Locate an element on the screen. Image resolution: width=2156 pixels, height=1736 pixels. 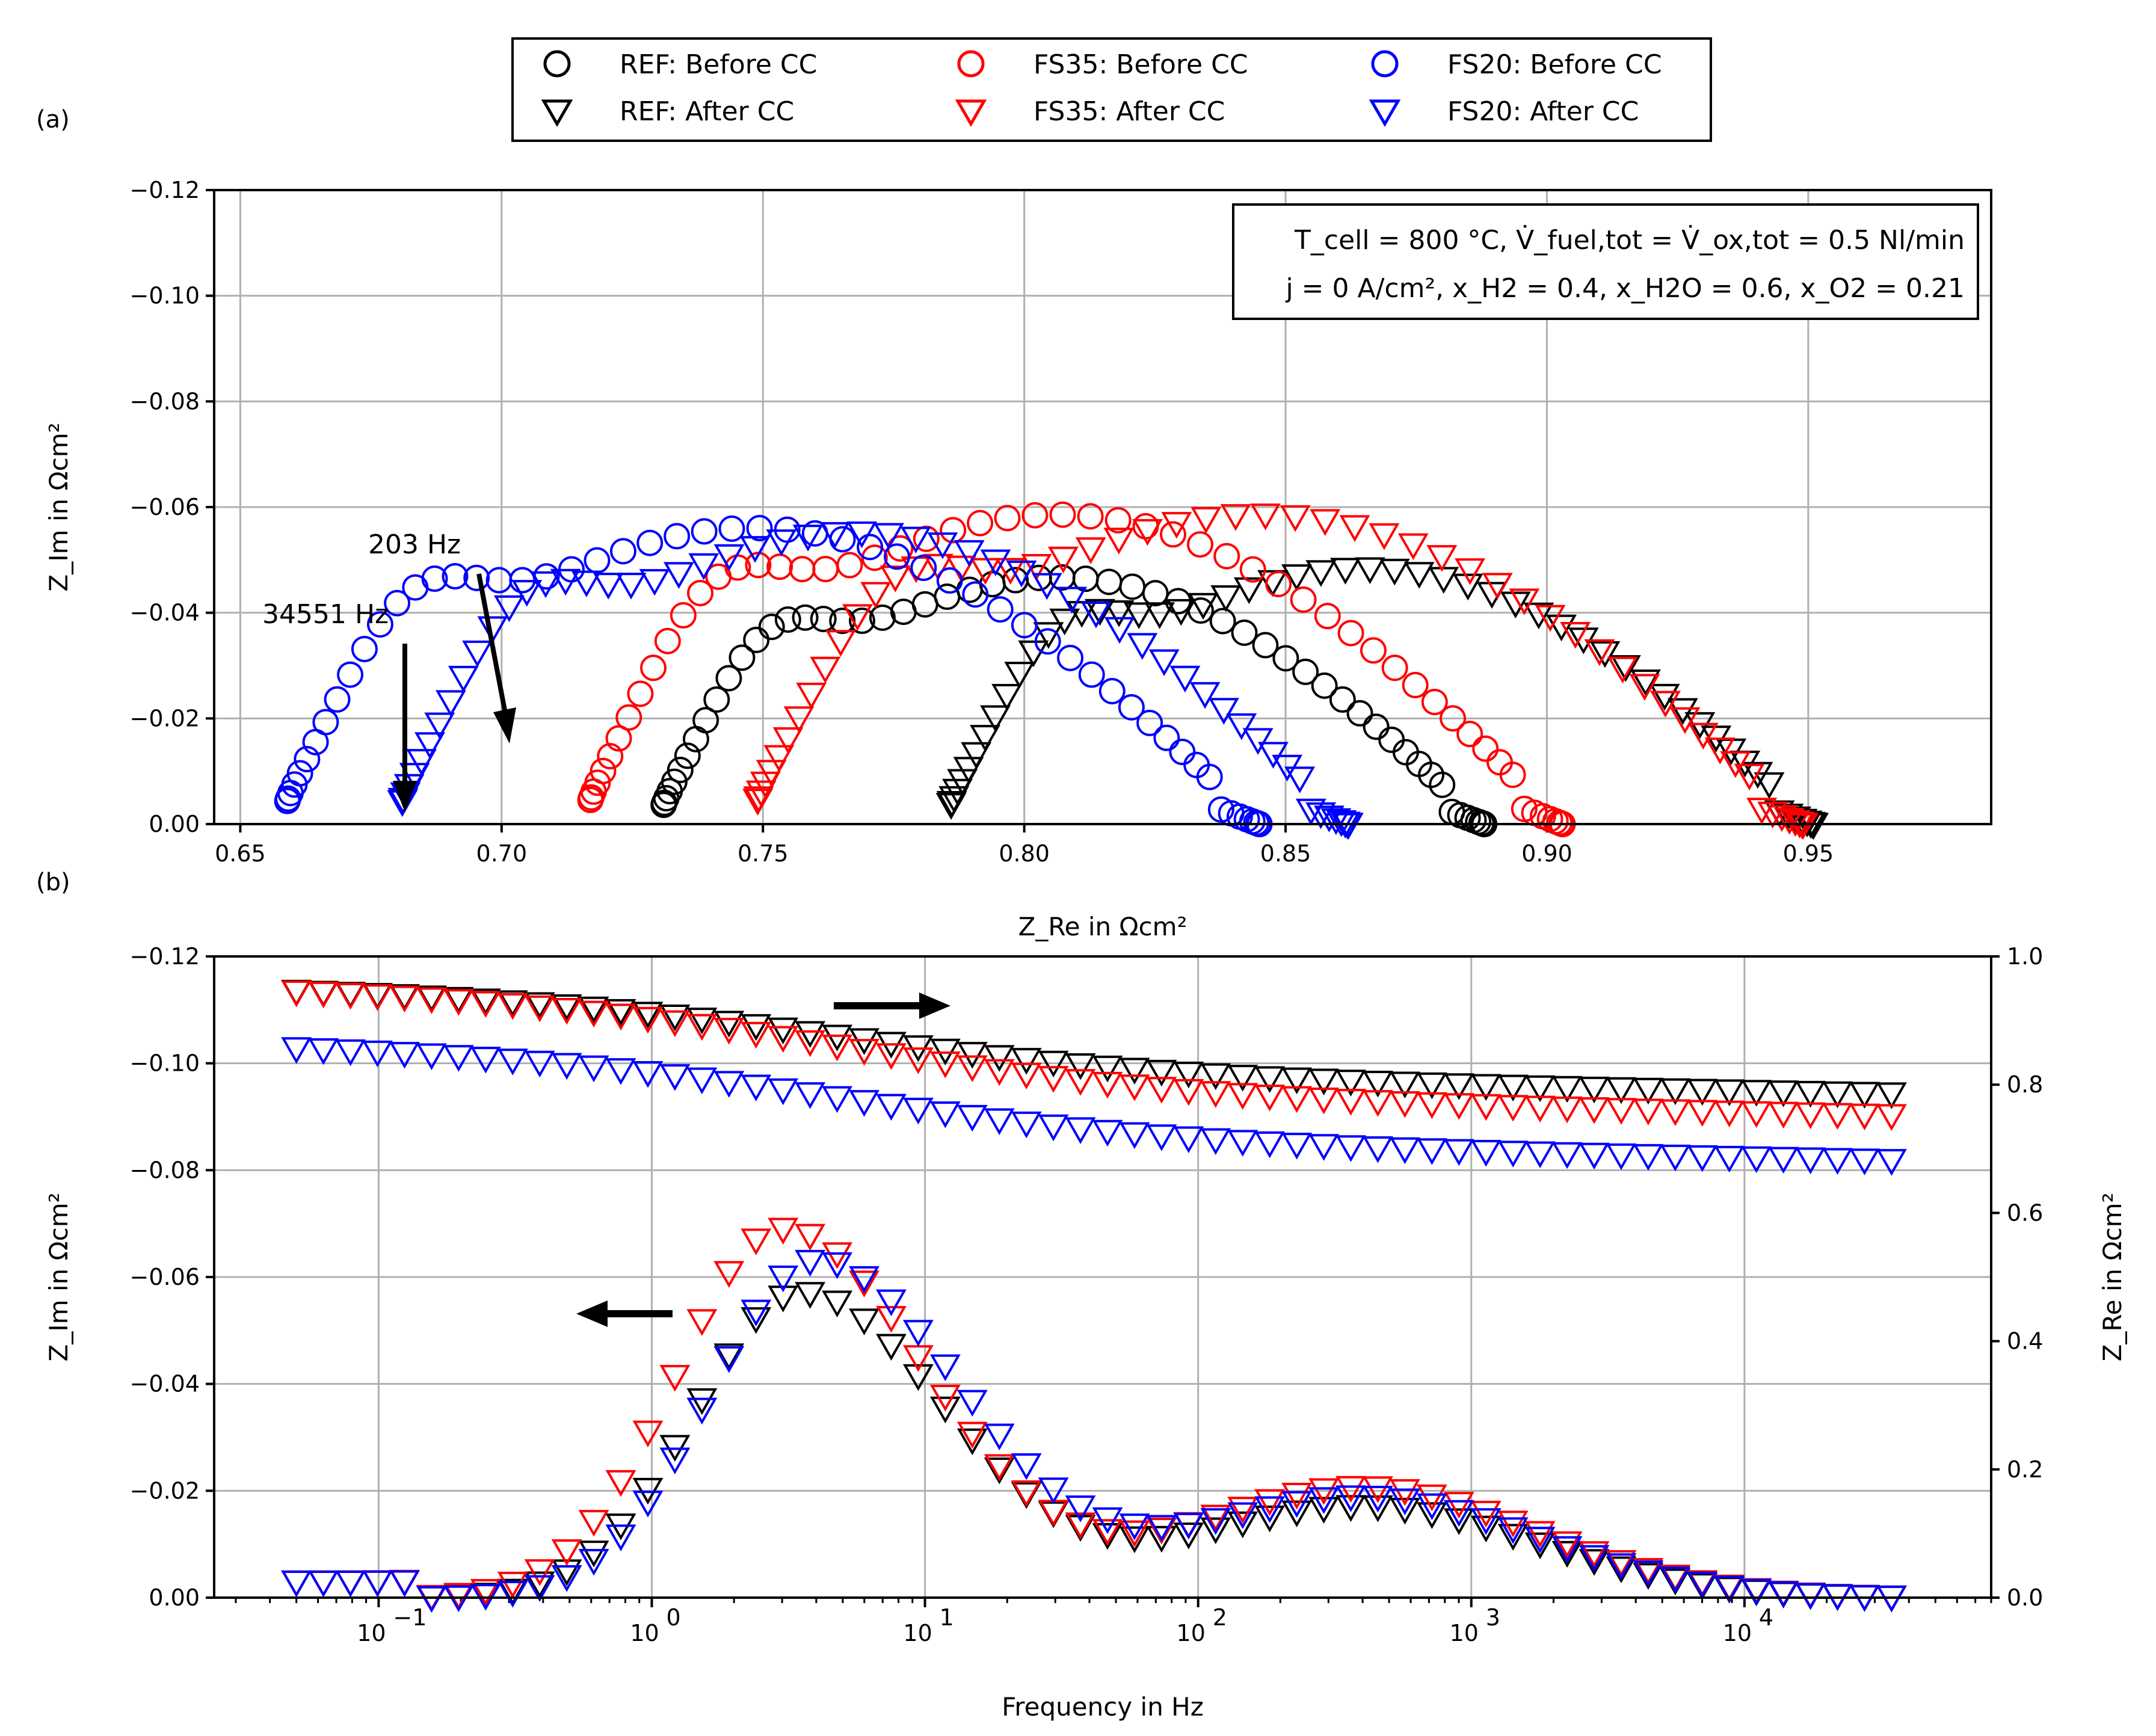
legend-marker-triangle-blue is located at coordinates (1385, 113).